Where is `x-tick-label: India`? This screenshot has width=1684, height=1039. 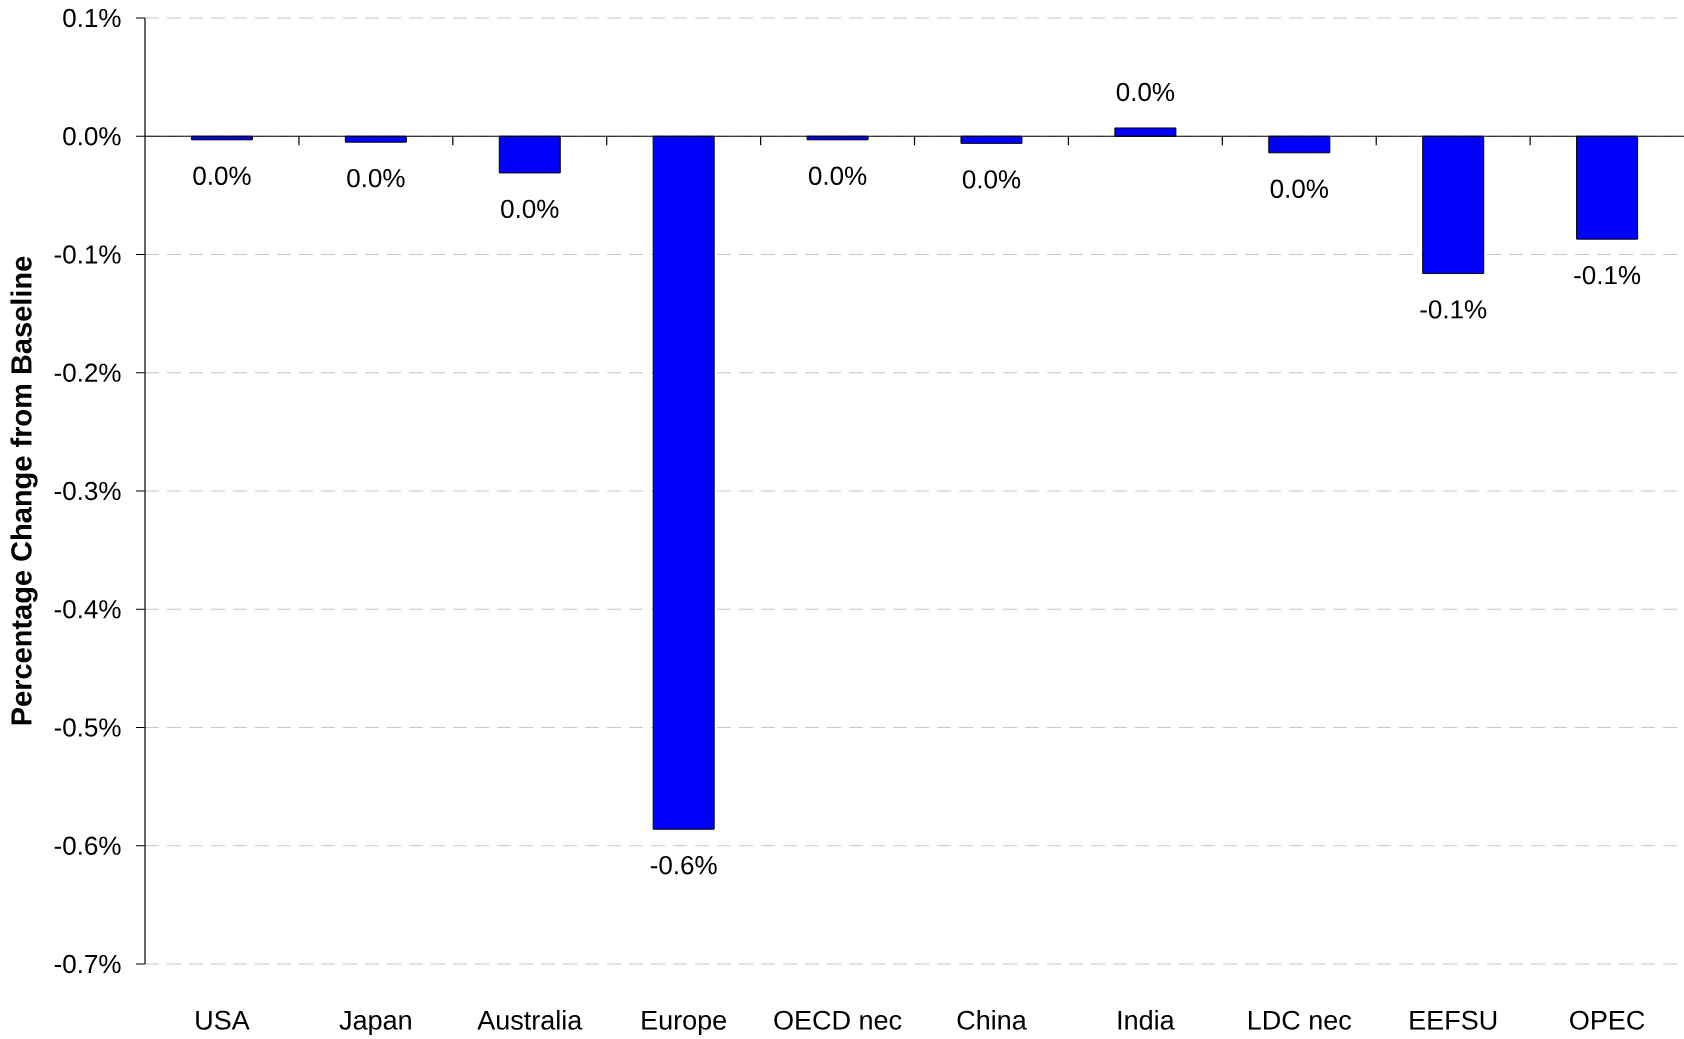 x-tick-label: India is located at coordinates (1146, 1019).